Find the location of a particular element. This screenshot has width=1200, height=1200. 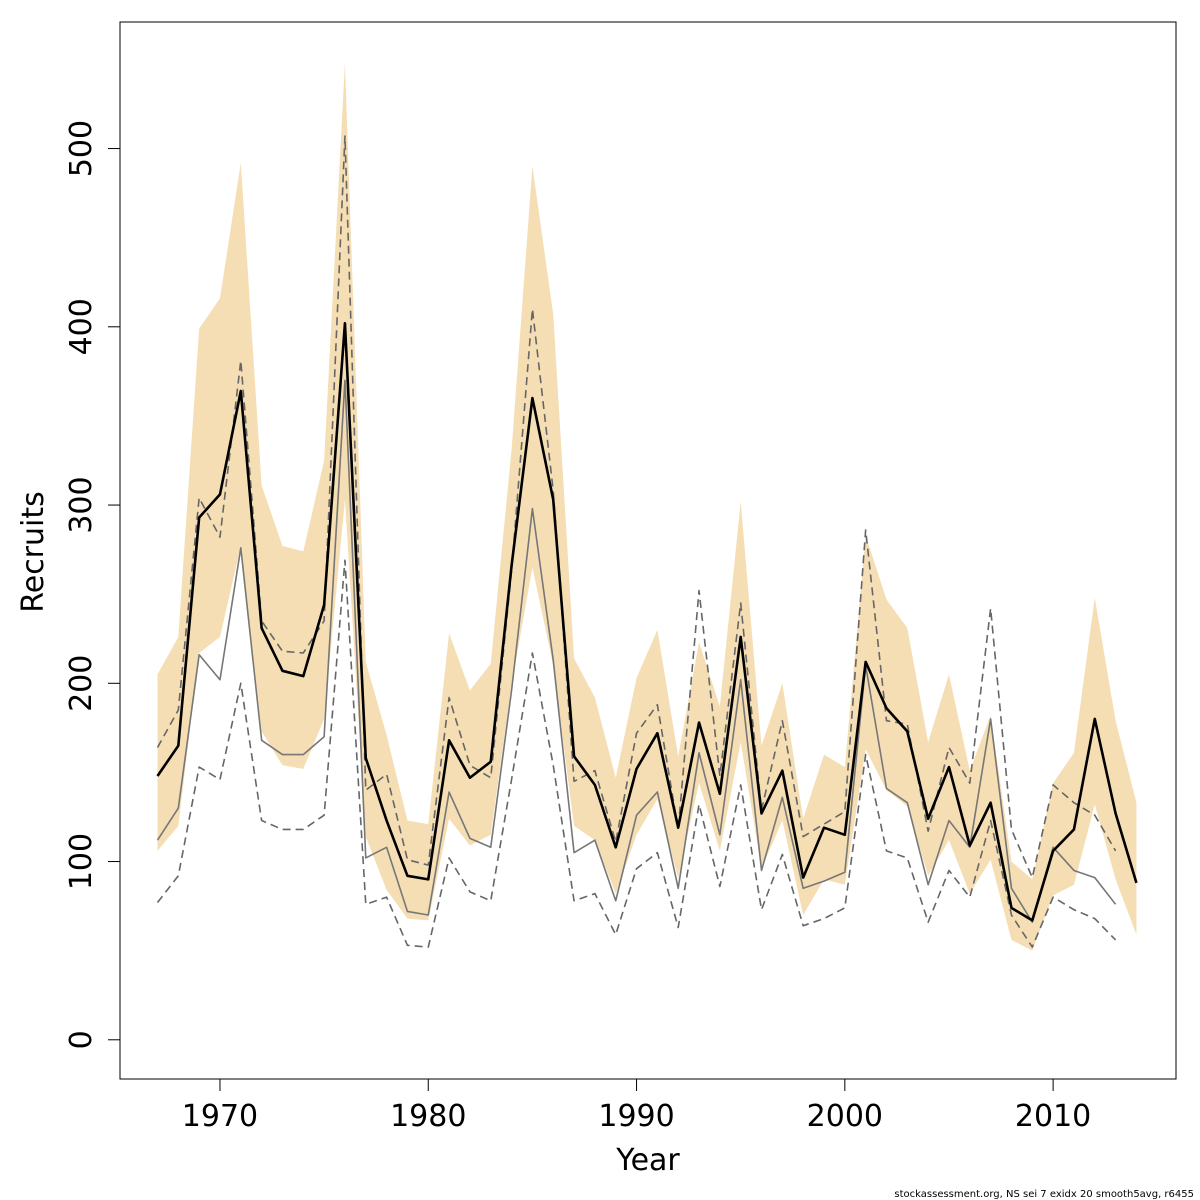

x-tick-label: 1990 is located at coordinates (636, 1116).